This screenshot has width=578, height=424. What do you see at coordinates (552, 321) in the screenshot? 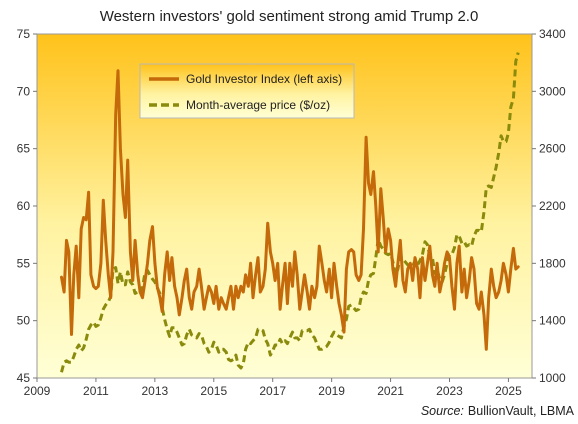
I see `right-tick-label: 1400` at bounding box center [552, 321].